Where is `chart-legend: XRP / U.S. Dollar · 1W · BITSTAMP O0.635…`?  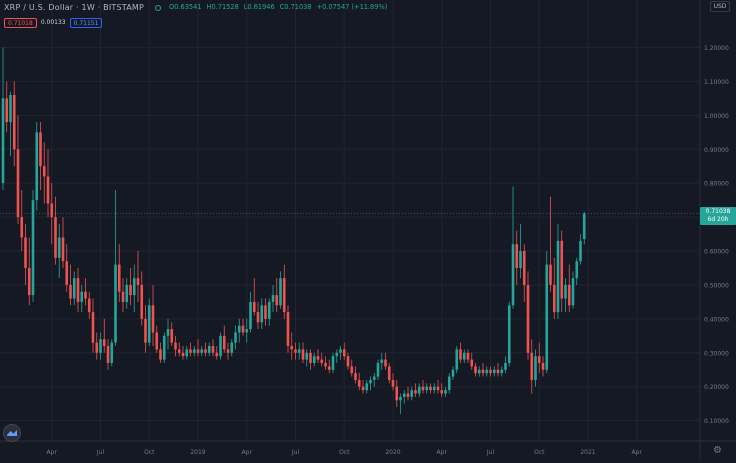
chart-legend: XRP / U.S. Dollar · 1W · BITSTAMP O0.635… is located at coordinates (195, 7).